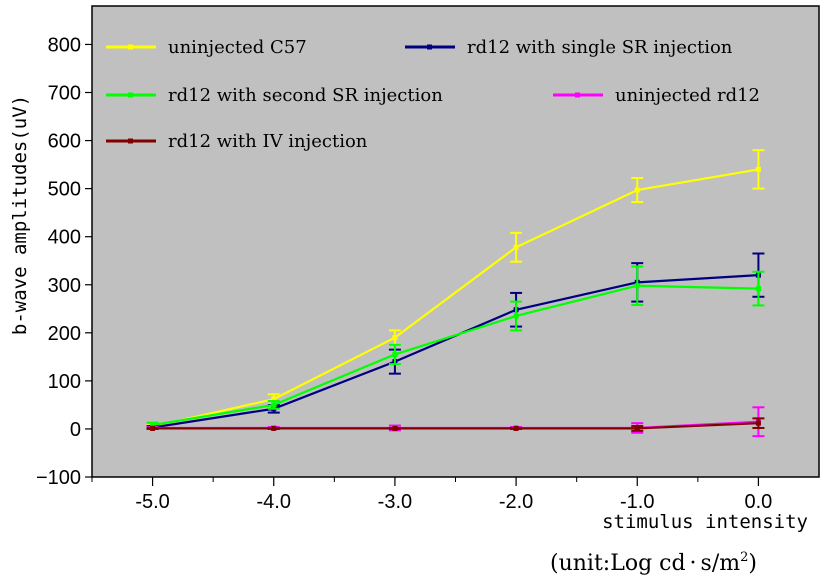 The image size is (827, 581). I want to click on y-axis-title: b-wave amplitudes(uV), so click(20, 215).